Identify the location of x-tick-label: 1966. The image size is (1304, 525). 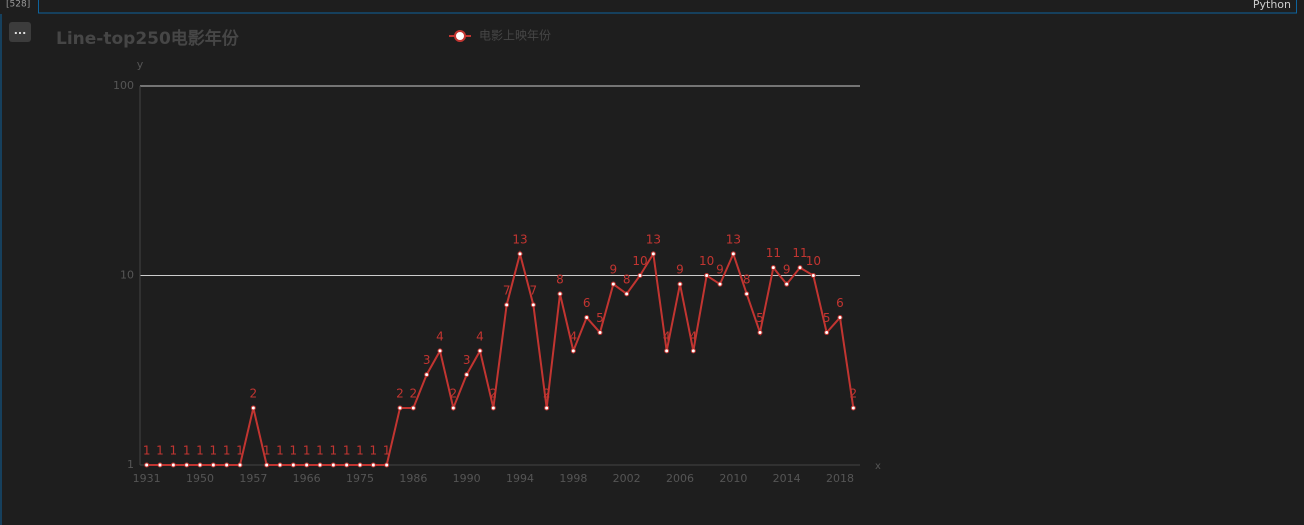
(307, 478).